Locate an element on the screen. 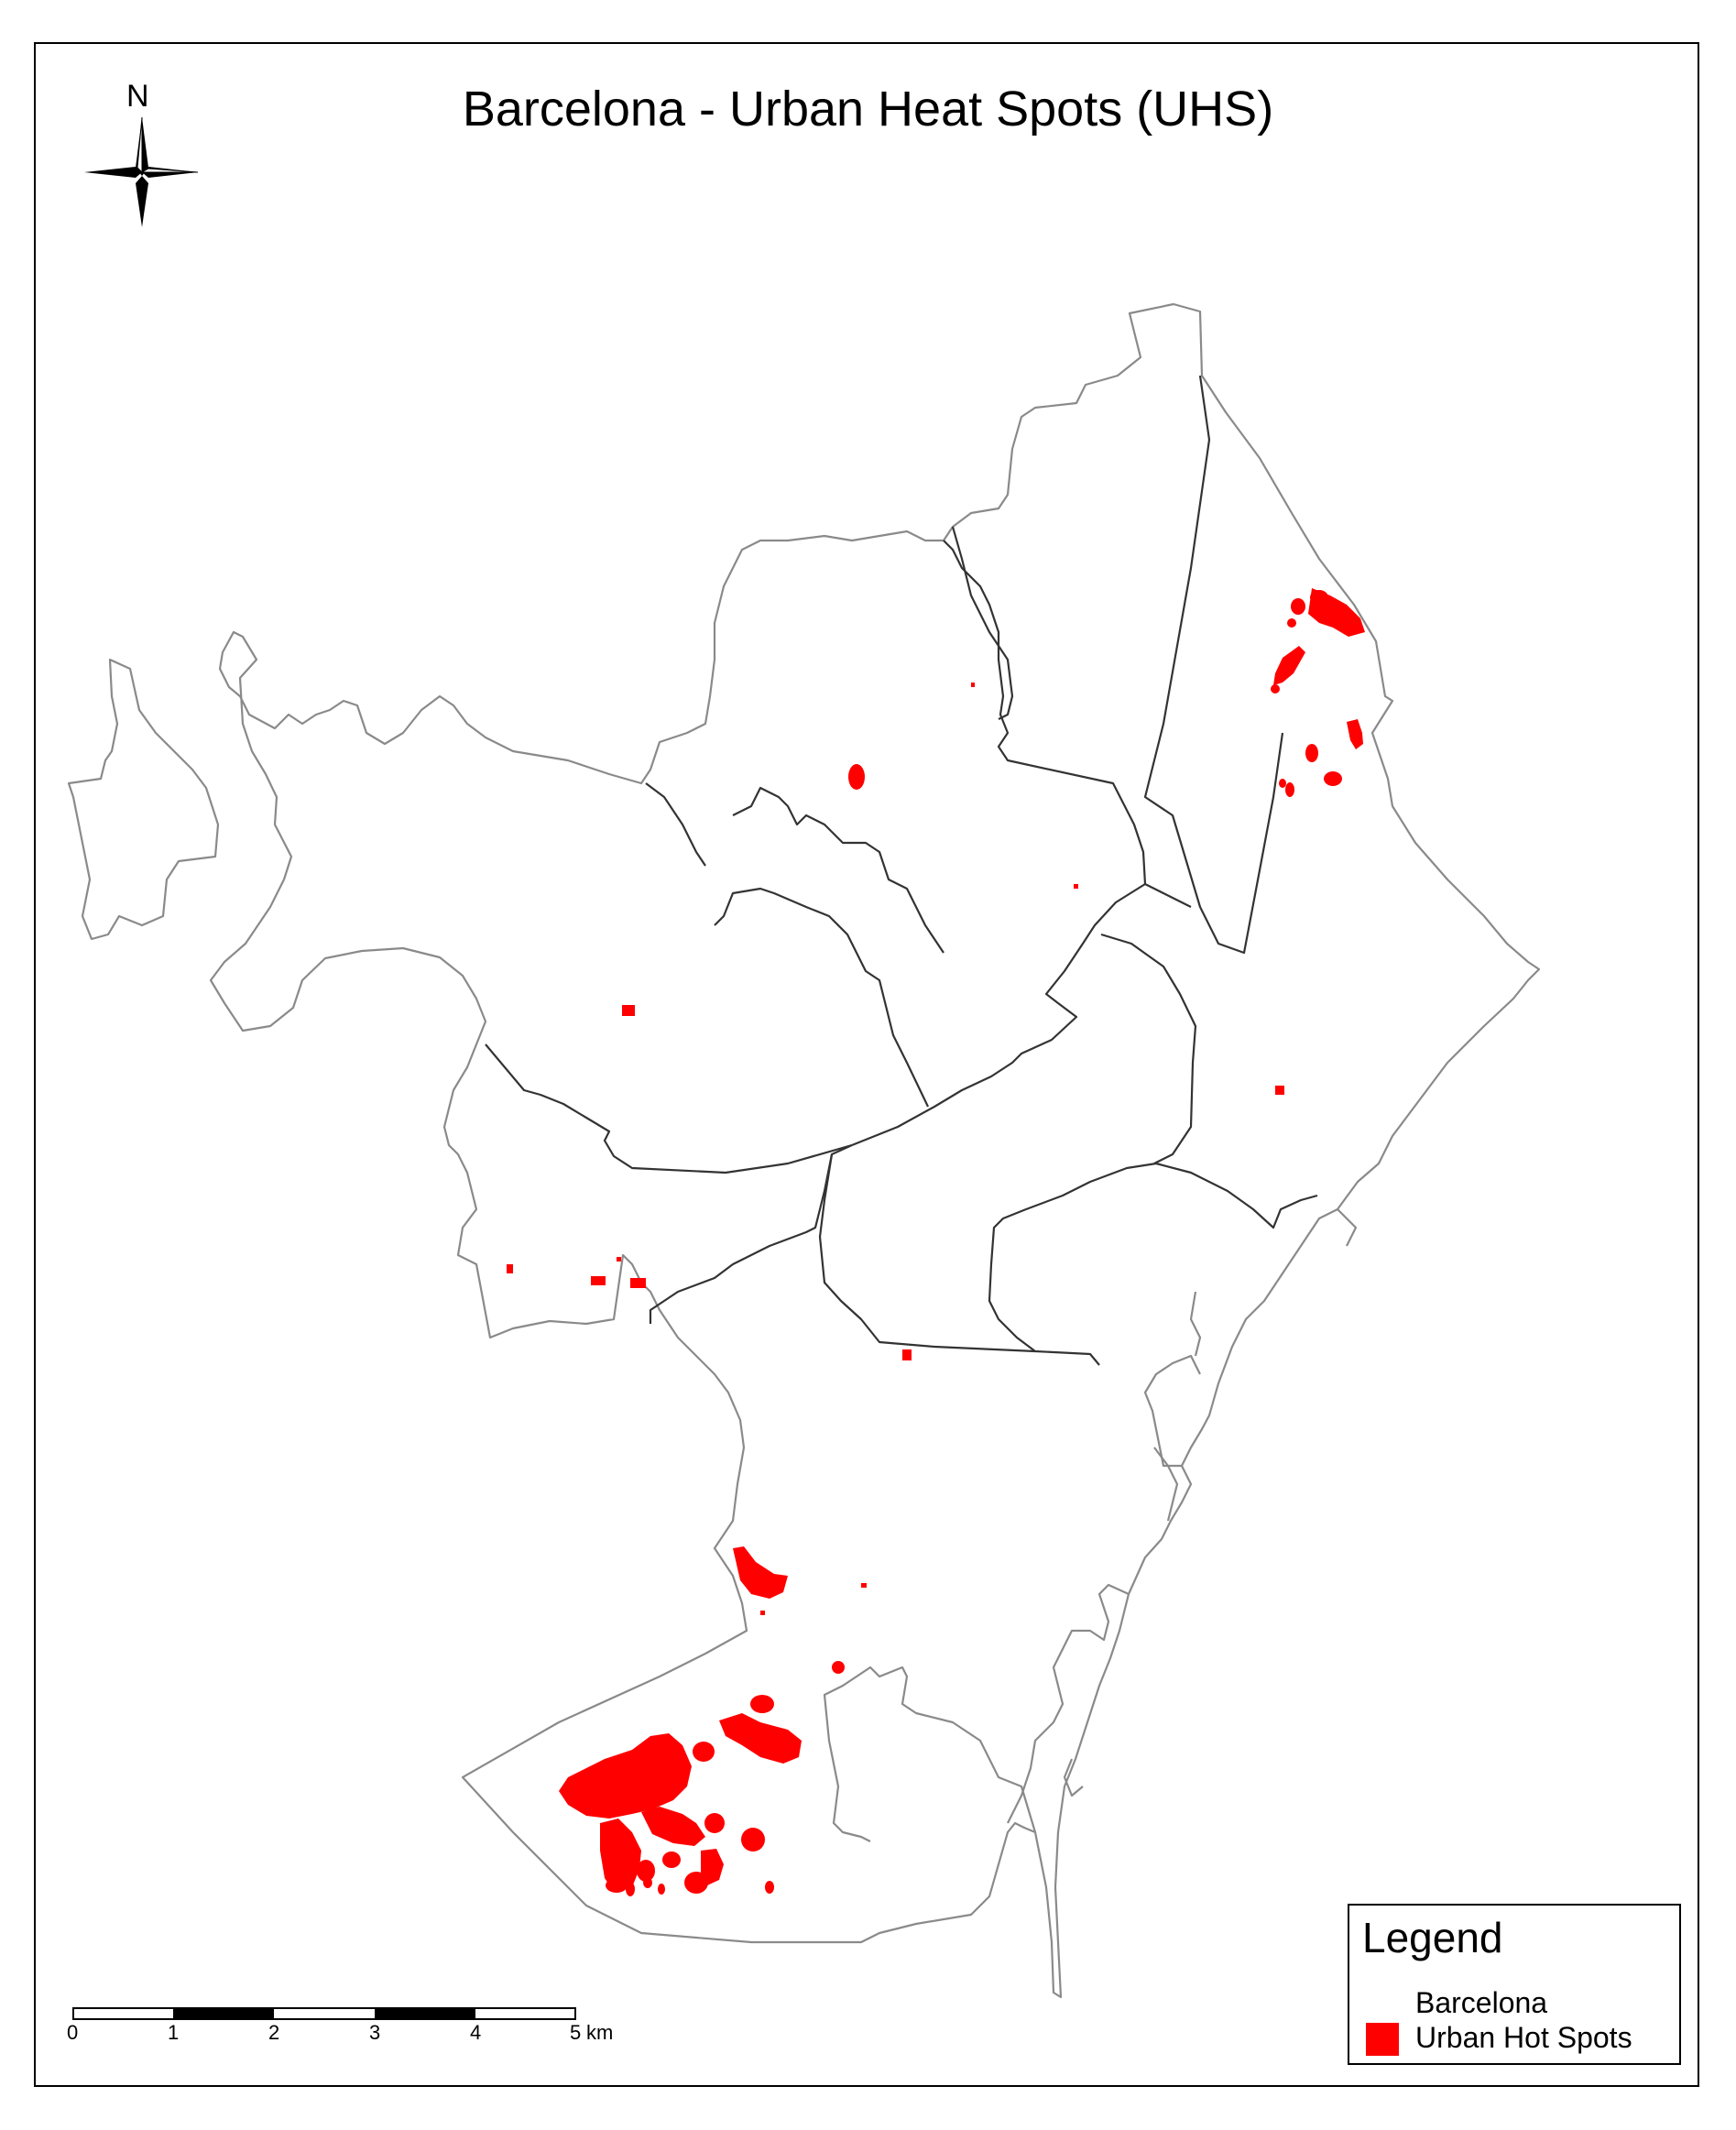 The image size is (1736, 2130). west-enclave is located at coordinates (143, 799).